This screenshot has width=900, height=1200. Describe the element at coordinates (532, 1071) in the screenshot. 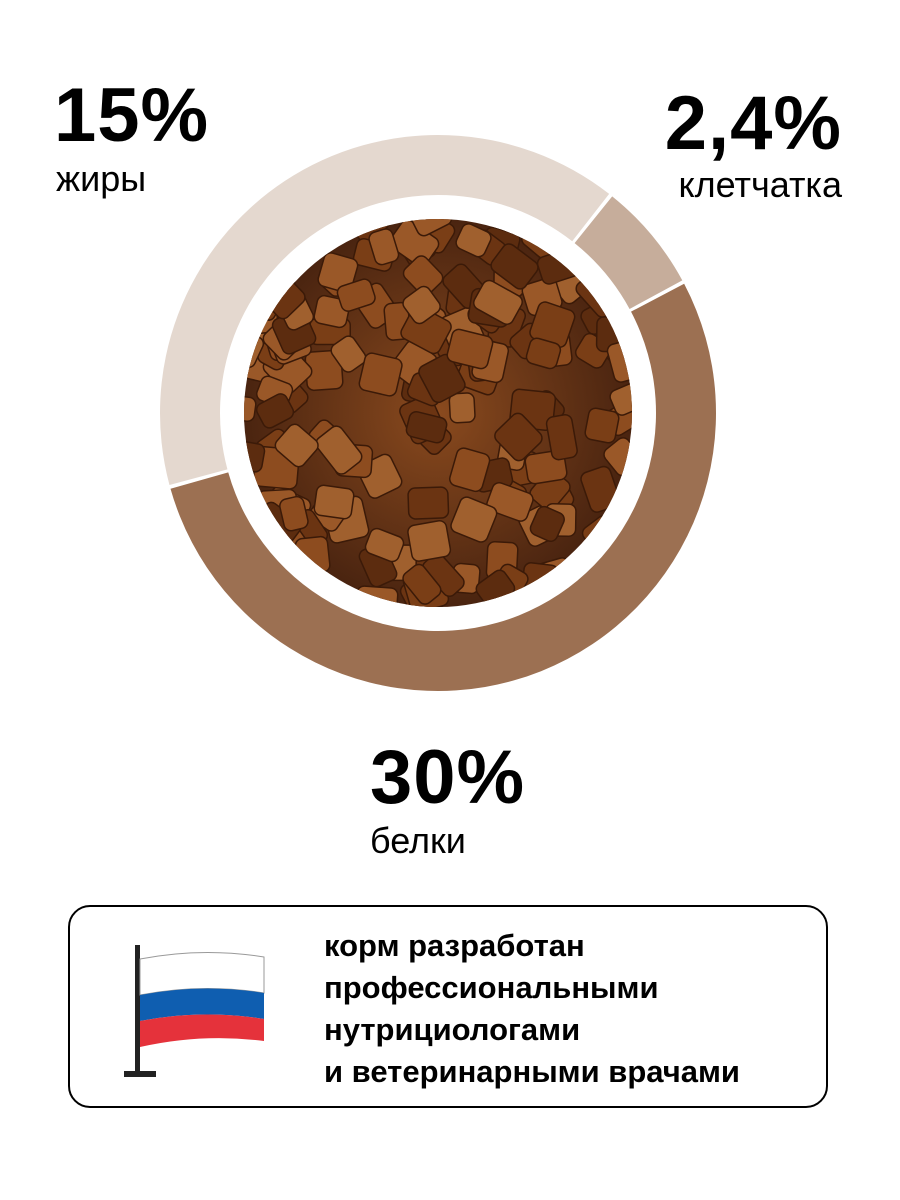

I see `info-line: и ветеринарными врачами` at that location.